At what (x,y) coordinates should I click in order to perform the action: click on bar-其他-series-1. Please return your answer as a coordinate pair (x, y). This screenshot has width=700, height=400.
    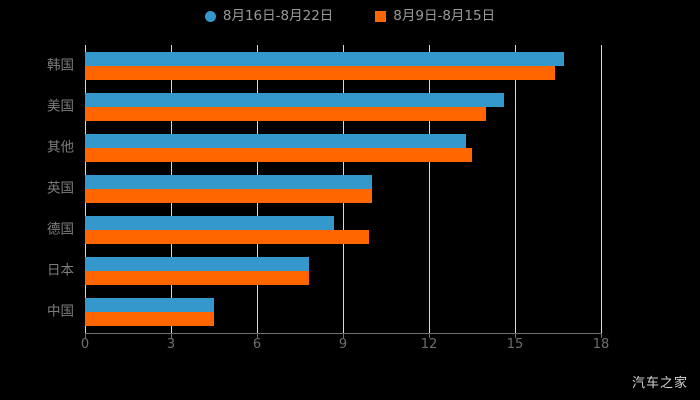
    Looking at the image, I should click on (276, 140).